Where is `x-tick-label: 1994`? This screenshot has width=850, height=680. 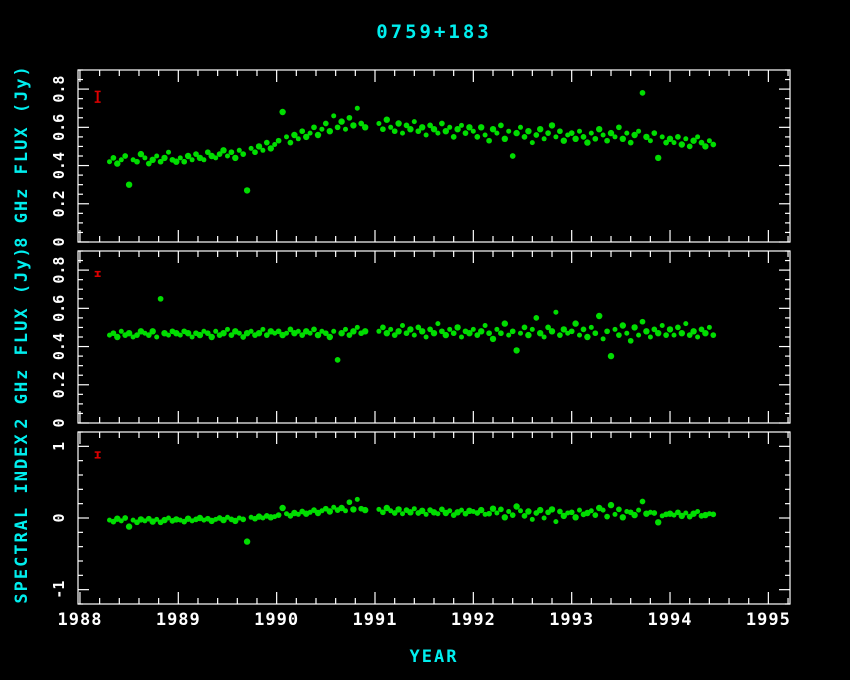 x-tick-label: 1994 is located at coordinates (670, 620).